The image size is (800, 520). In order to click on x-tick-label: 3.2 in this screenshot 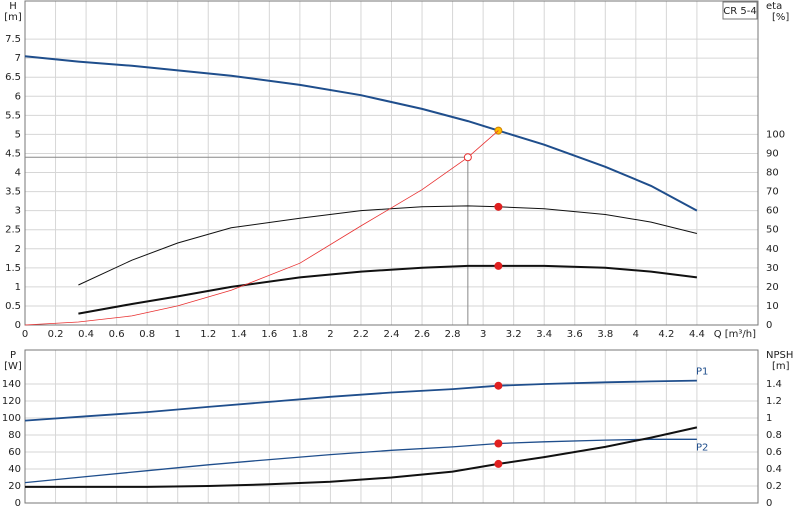, I will do `click(514, 334)`.